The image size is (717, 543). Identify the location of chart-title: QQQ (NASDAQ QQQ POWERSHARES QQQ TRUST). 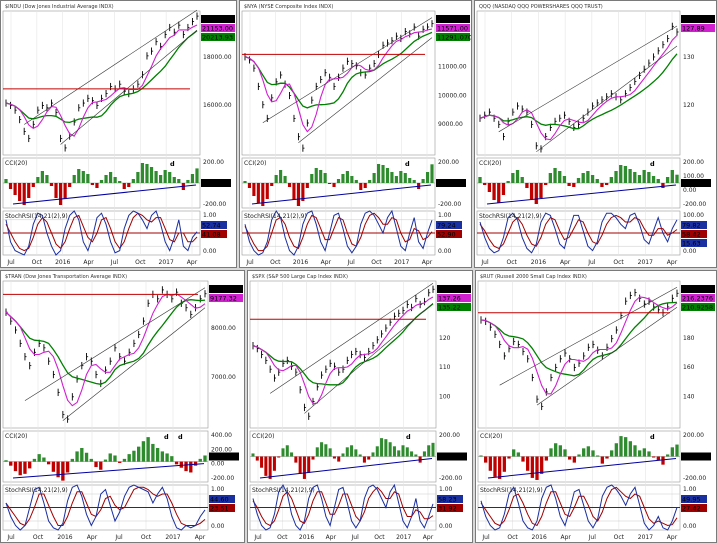
(541, 7).